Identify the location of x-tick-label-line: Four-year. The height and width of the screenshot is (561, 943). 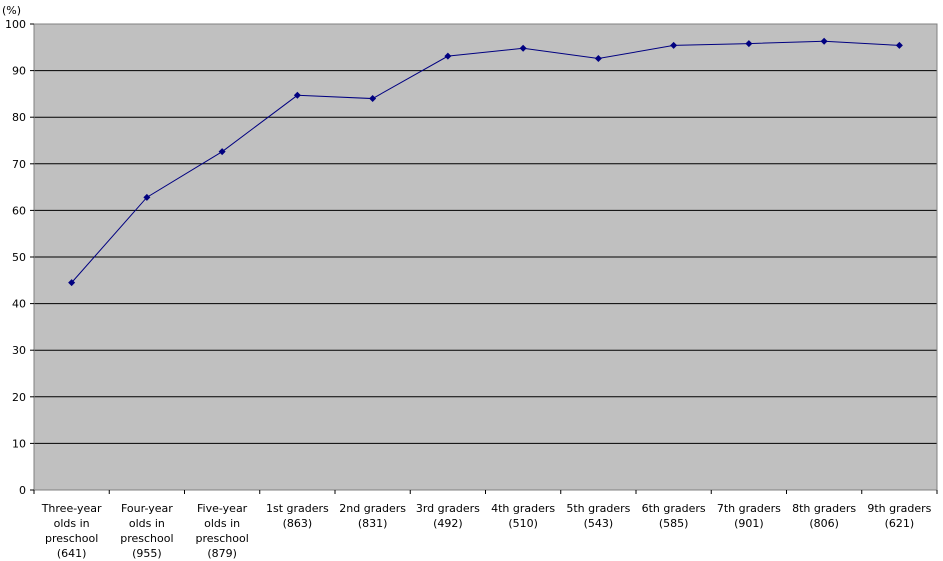
(147, 508).